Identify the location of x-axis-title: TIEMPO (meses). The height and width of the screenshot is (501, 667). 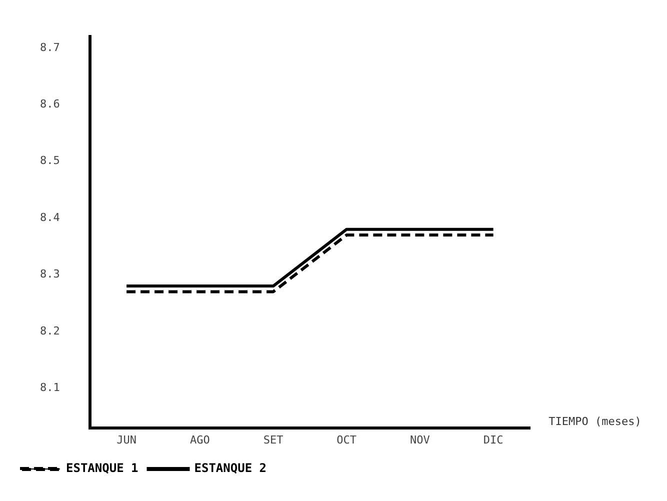
(595, 421).